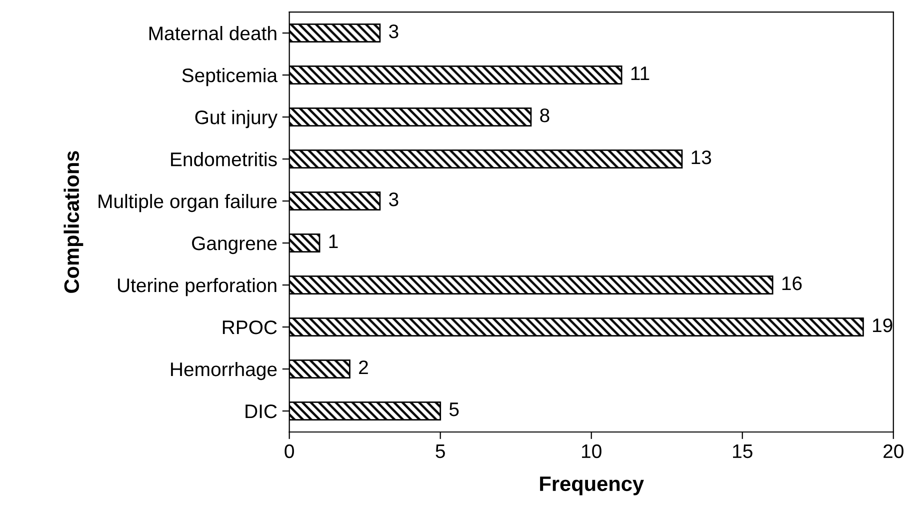 The width and height of the screenshot is (907, 523). Describe the element at coordinates (212, 33) in the screenshot. I see `y-tick-label: Maternal death` at that location.